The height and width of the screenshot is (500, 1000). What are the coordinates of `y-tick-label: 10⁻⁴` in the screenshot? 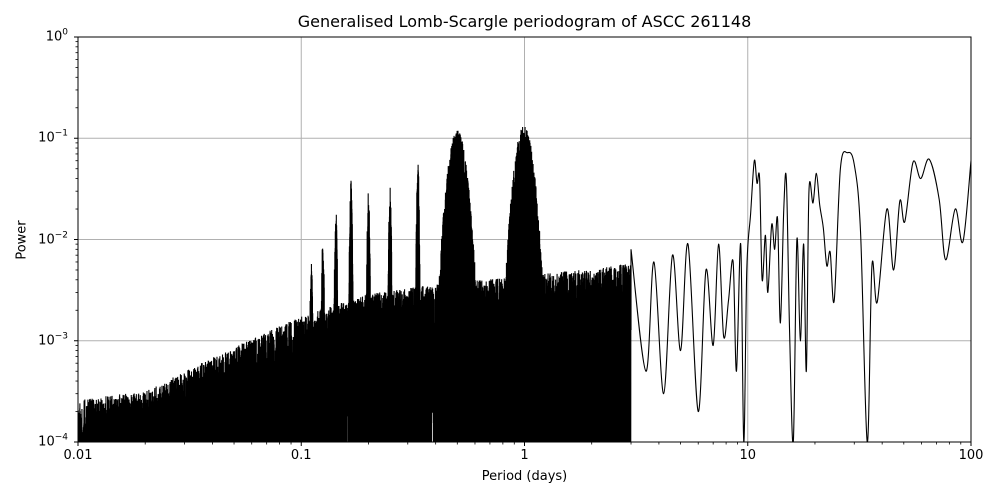 It's located at (53, 441).